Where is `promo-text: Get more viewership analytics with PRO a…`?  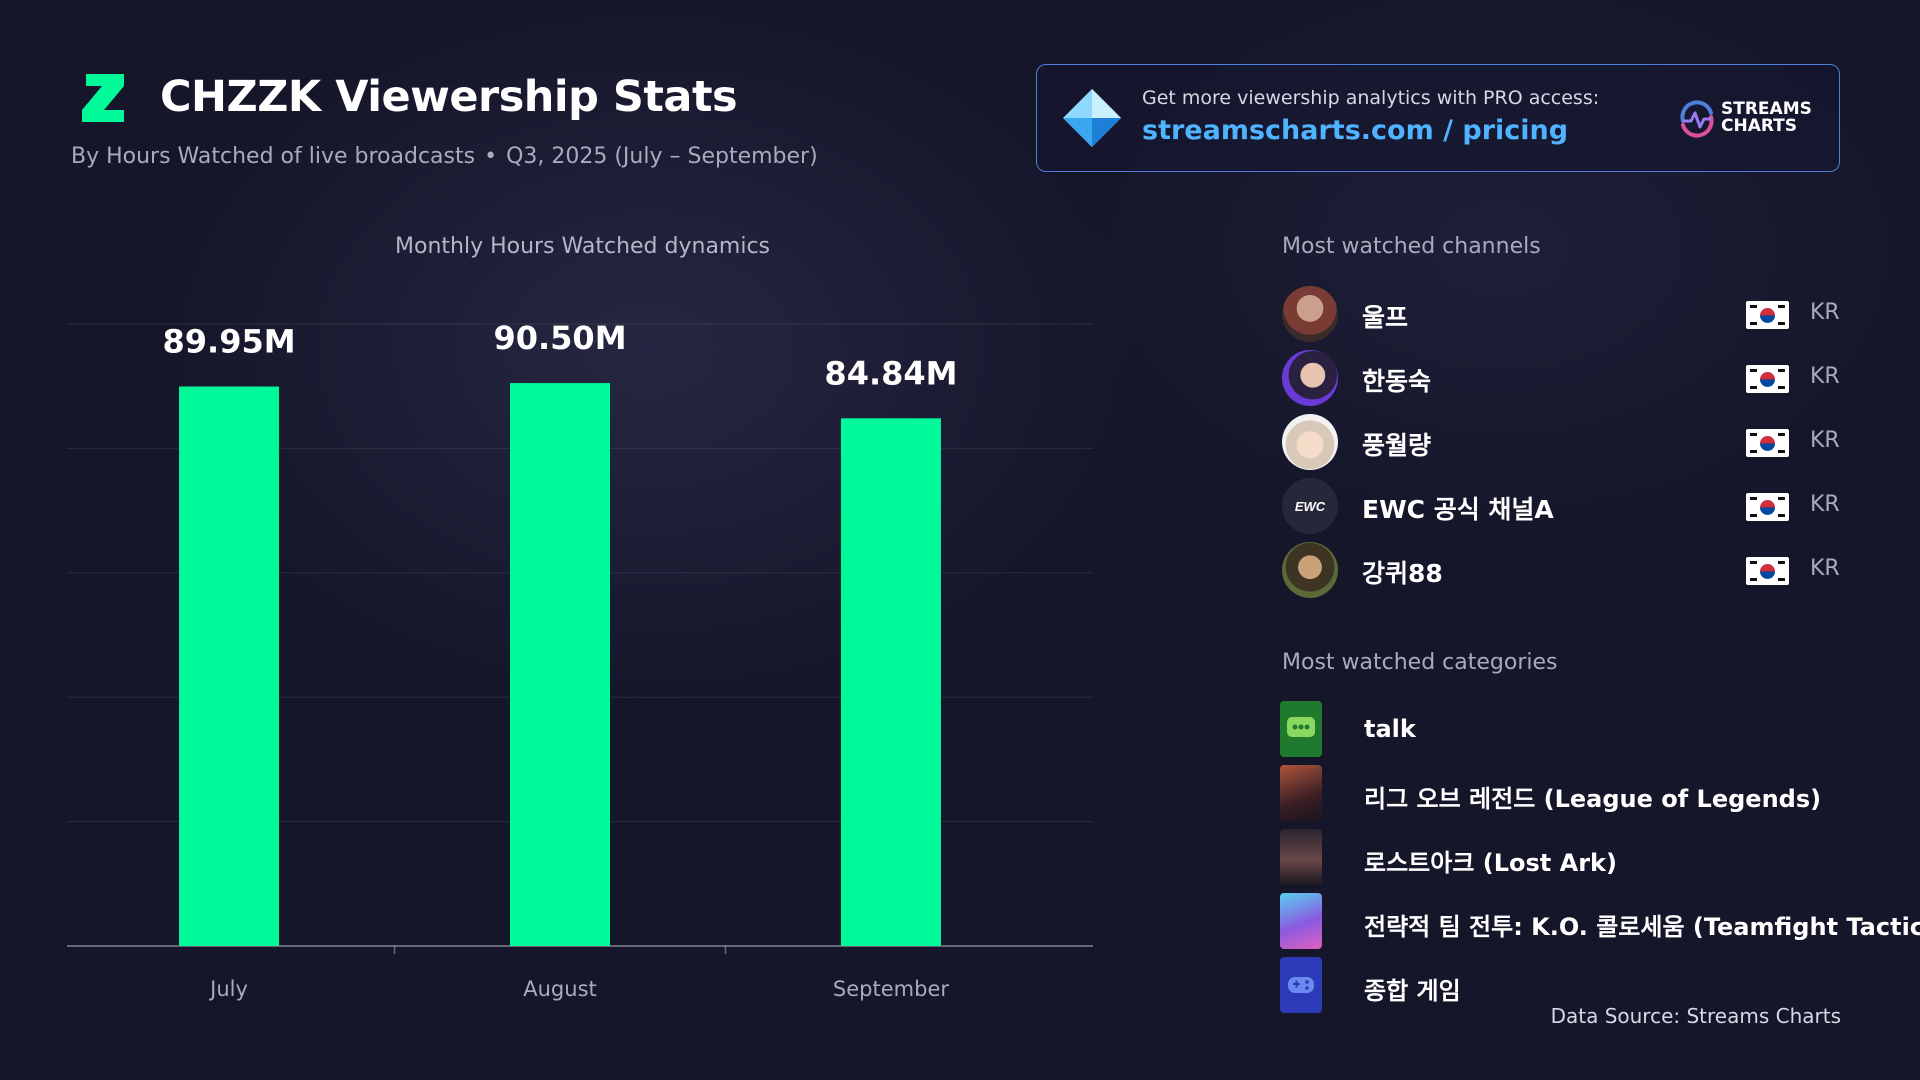 promo-text: Get more viewership analytics with PRO a… is located at coordinates (1371, 98).